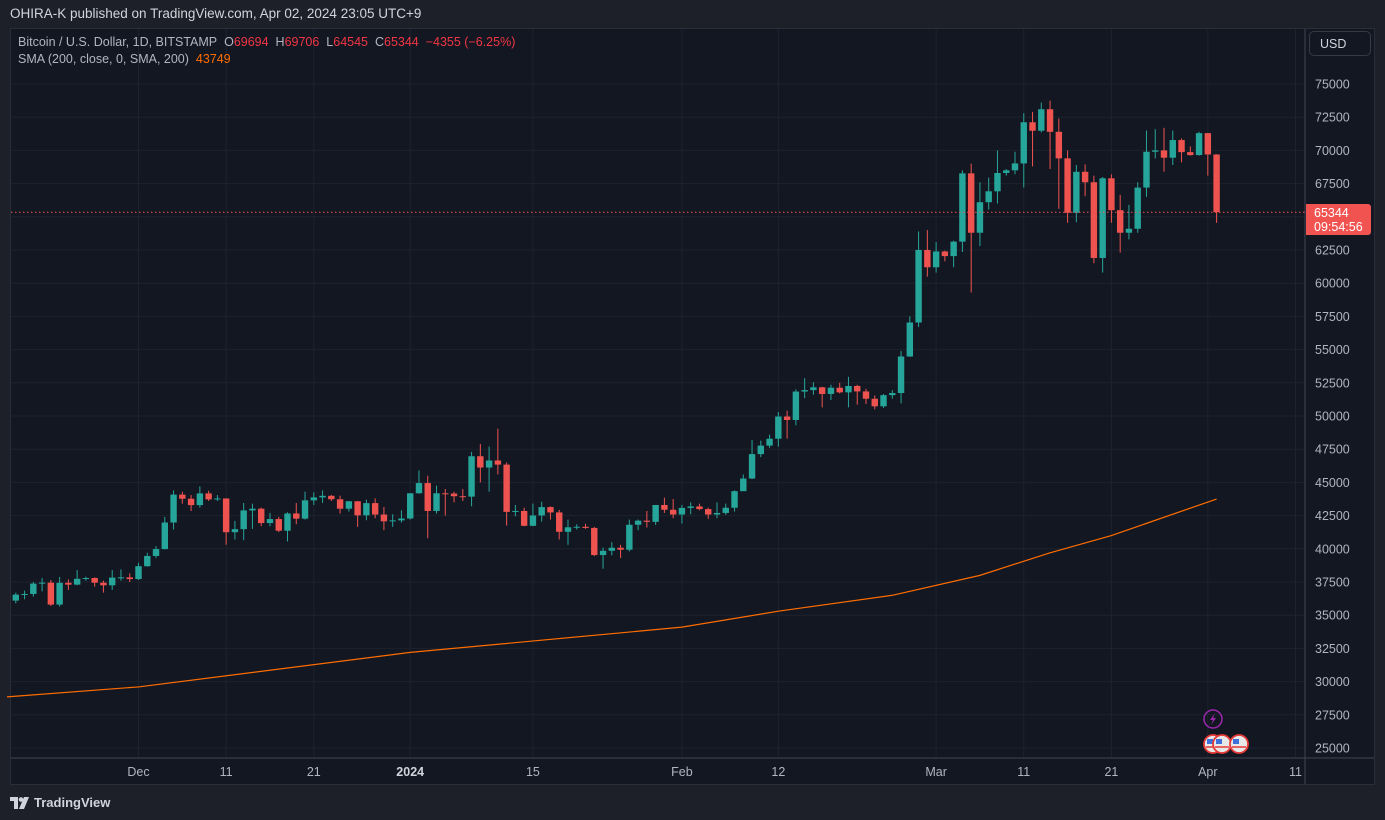 This screenshot has width=1385, height=820. What do you see at coordinates (1332, 616) in the screenshot?
I see `price-tick-label: 35000` at bounding box center [1332, 616].